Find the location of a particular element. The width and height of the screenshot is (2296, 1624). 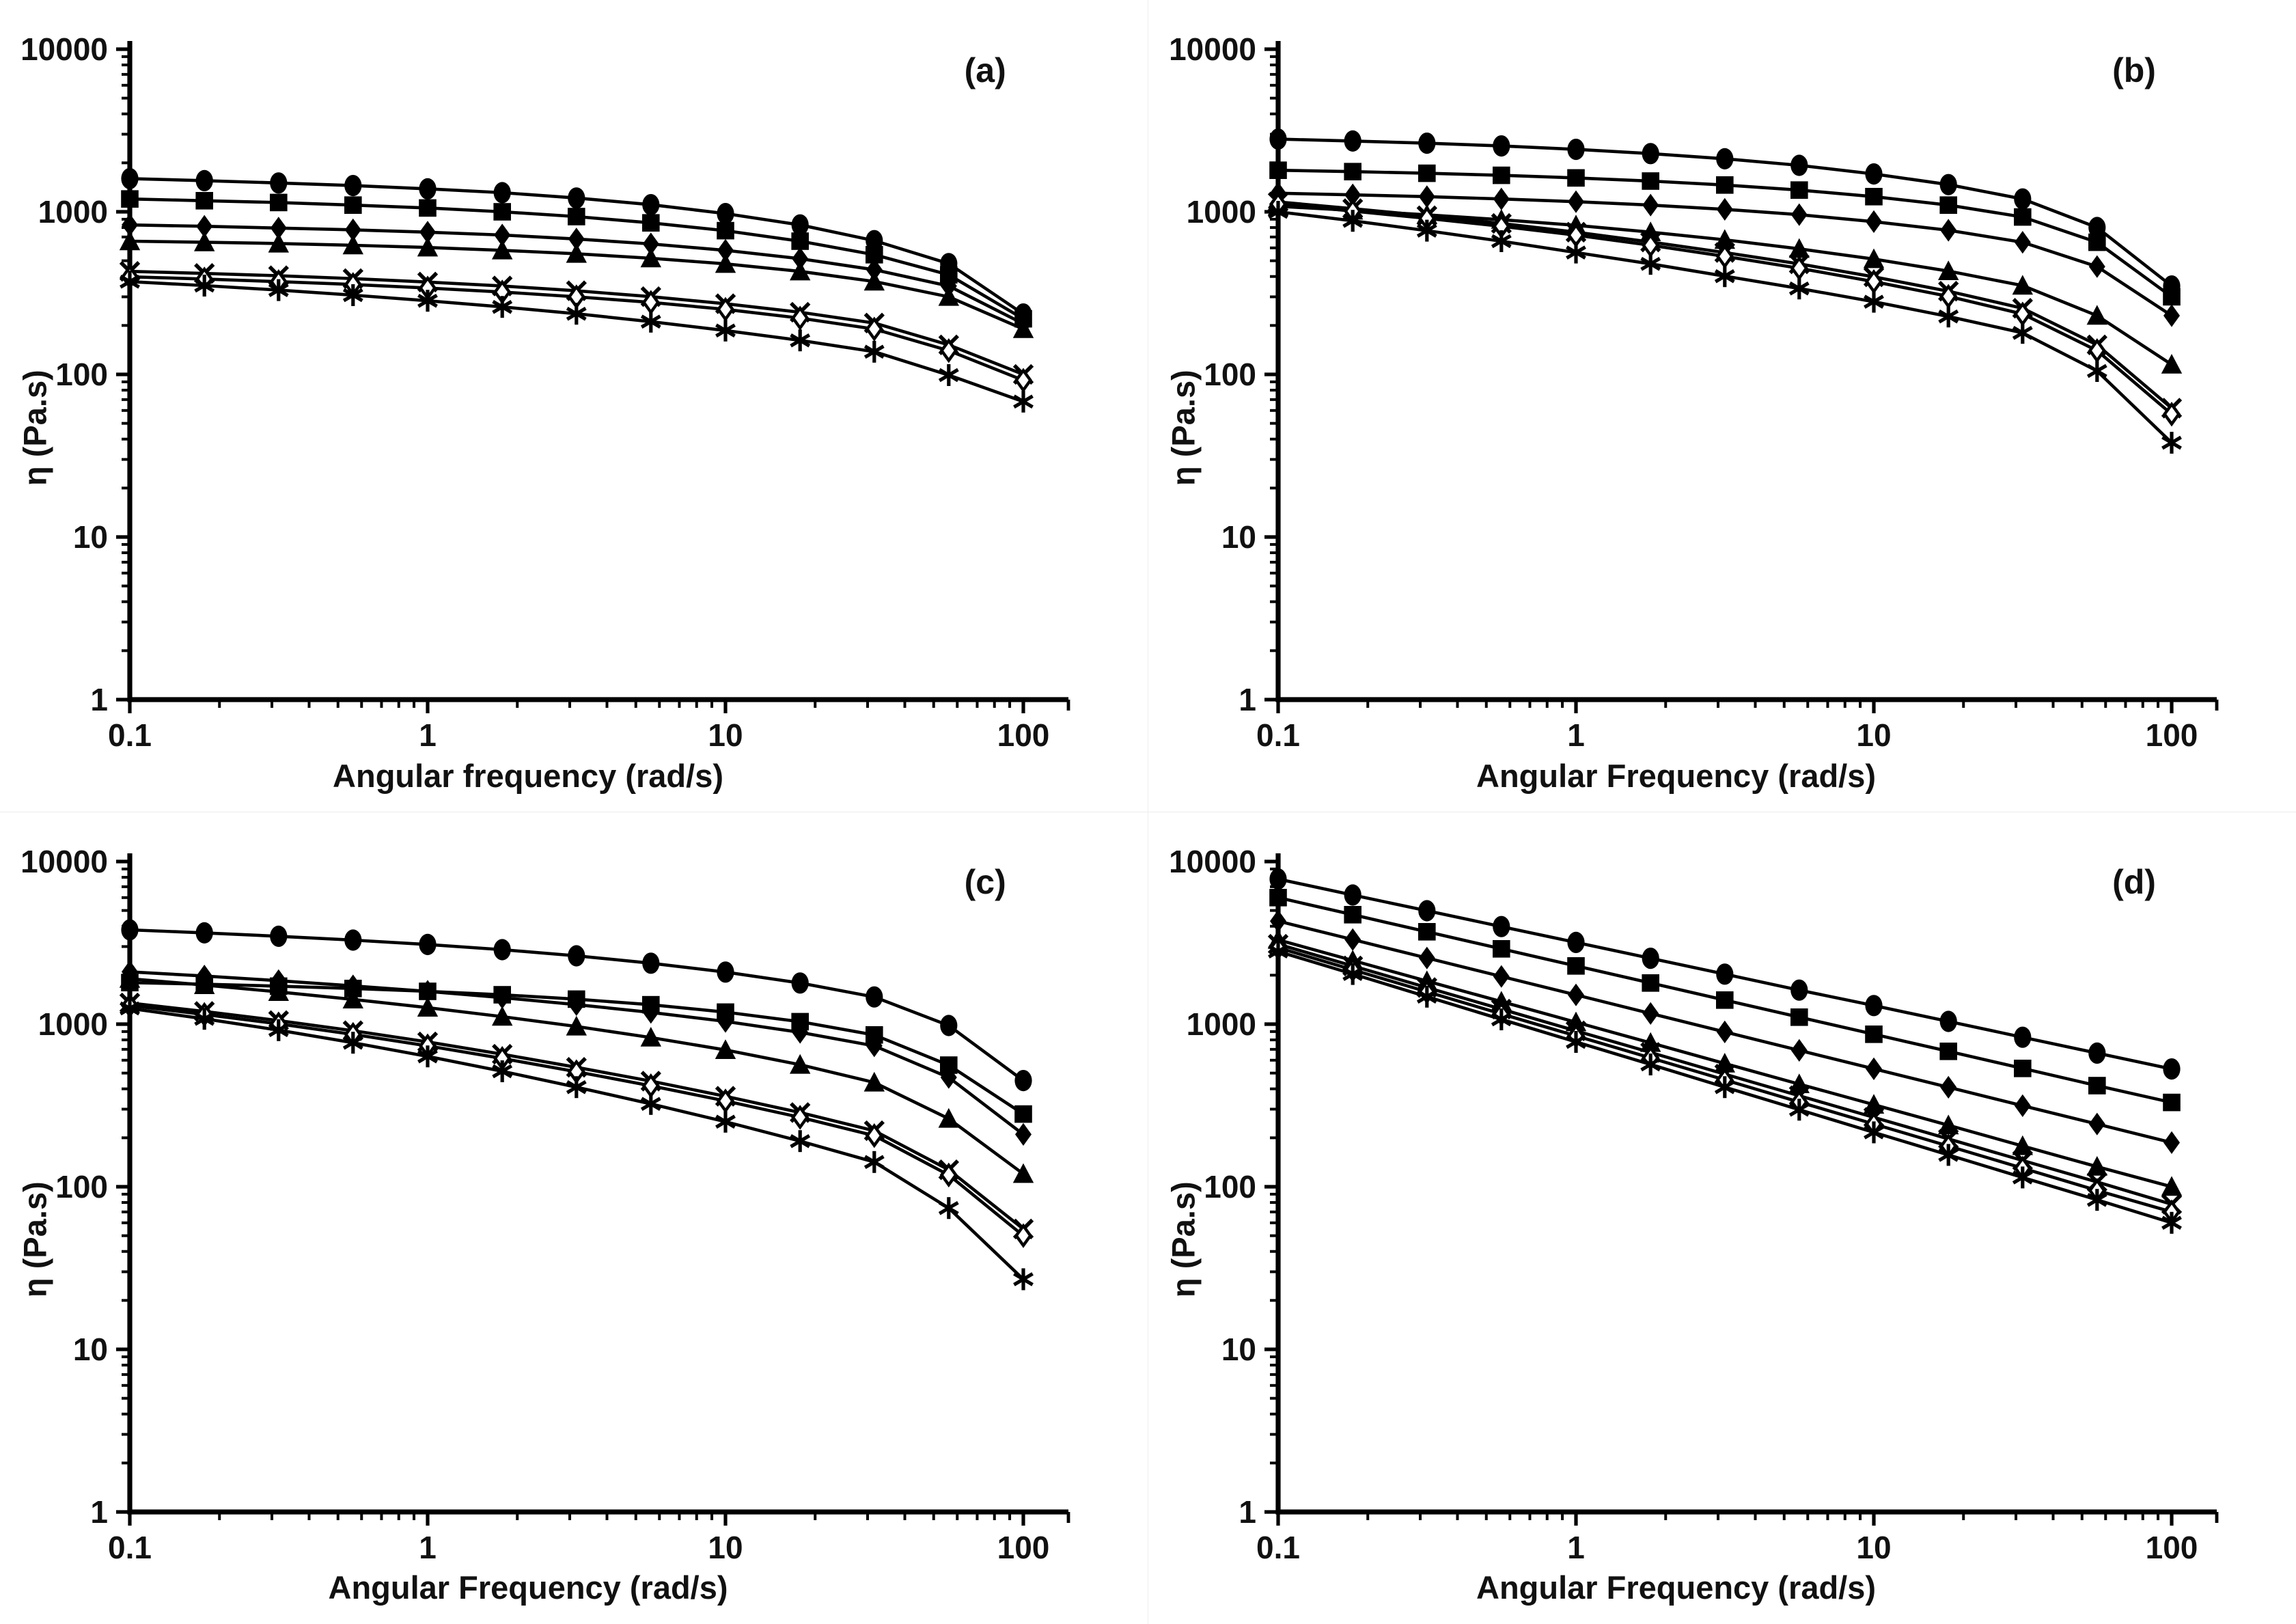

panel-tag: (a) is located at coordinates (985, 70).